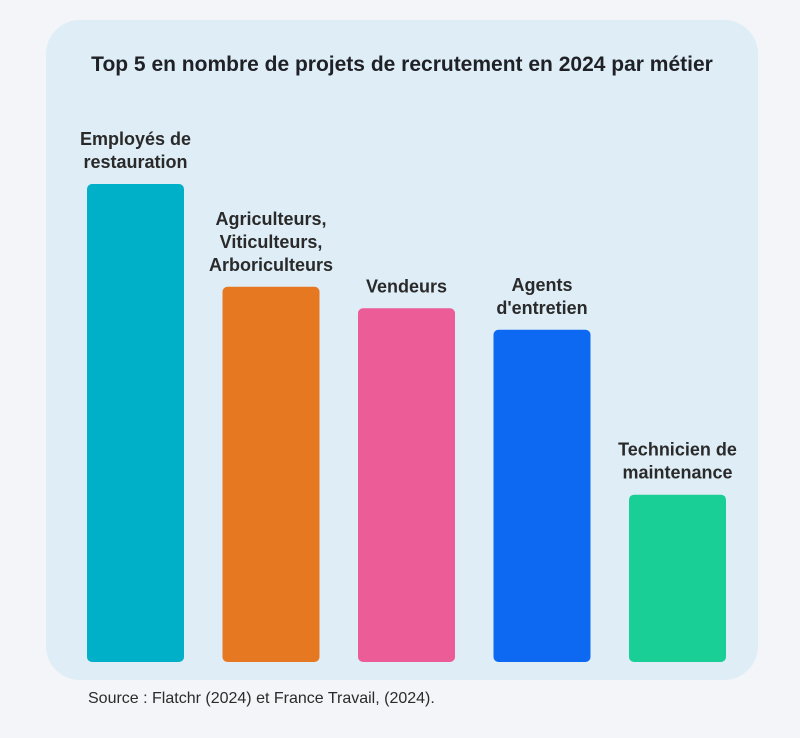  What do you see at coordinates (406, 286) in the screenshot?
I see `category-label-3: Vendeurs` at bounding box center [406, 286].